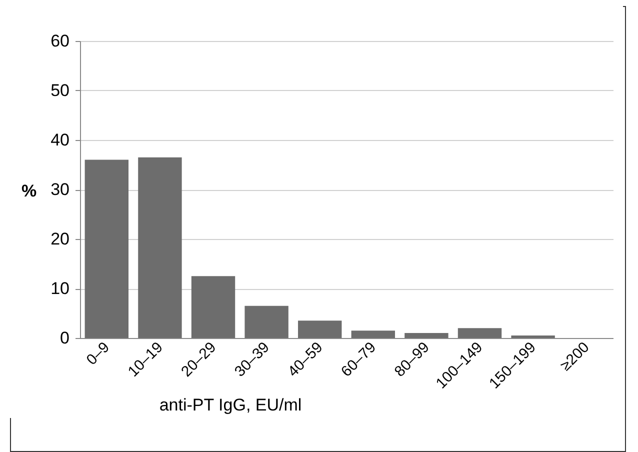 This screenshot has width=638, height=452. Describe the element at coordinates (60, 239) in the screenshot. I see `y-tick-label: 20` at that location.